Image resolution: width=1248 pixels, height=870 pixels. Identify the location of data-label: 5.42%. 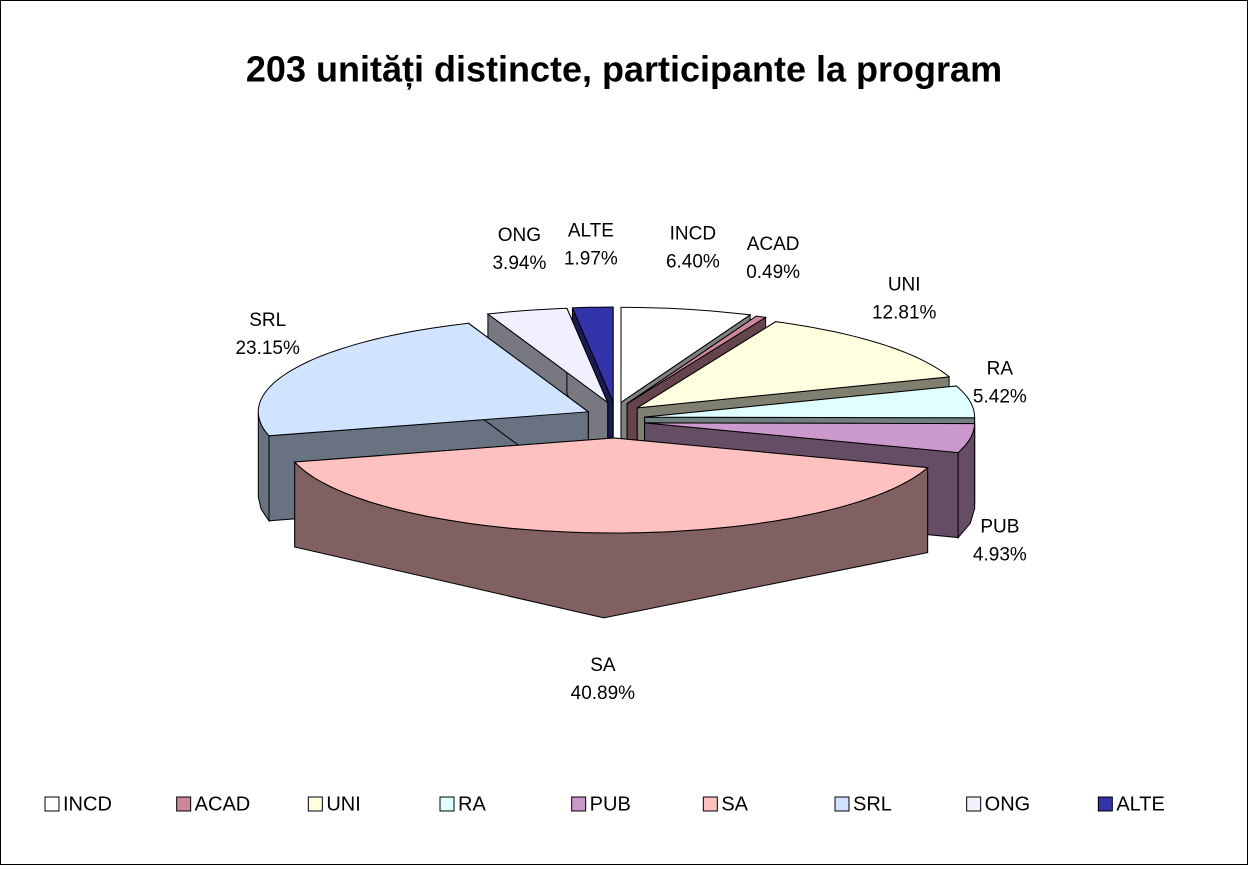
(1000, 396).